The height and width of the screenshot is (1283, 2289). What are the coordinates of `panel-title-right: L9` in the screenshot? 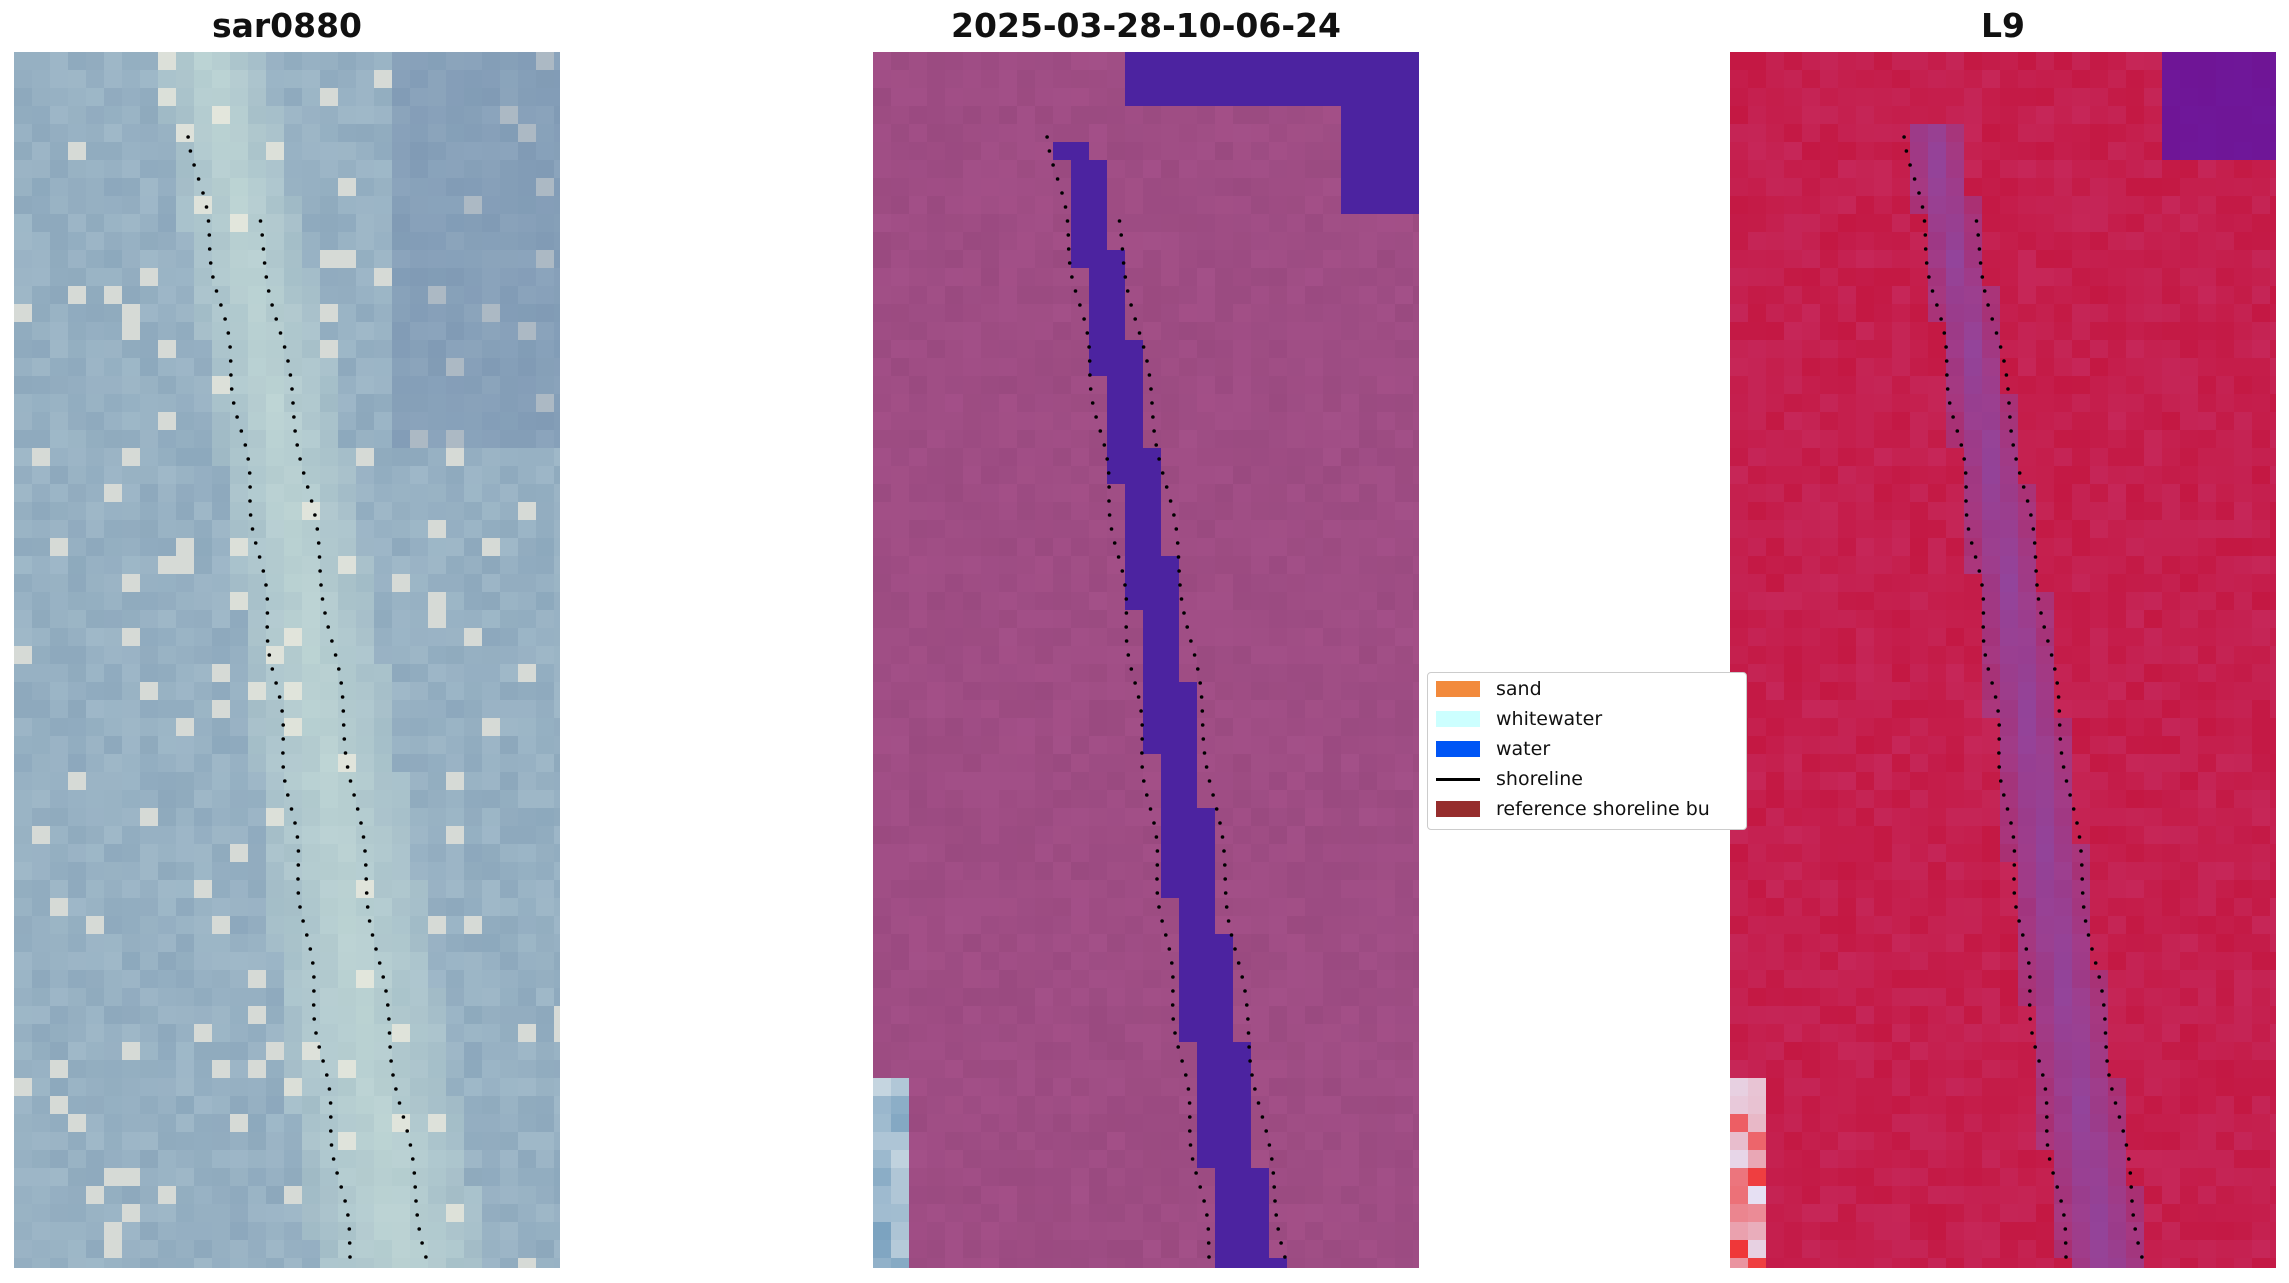 It's located at (2003, 25).